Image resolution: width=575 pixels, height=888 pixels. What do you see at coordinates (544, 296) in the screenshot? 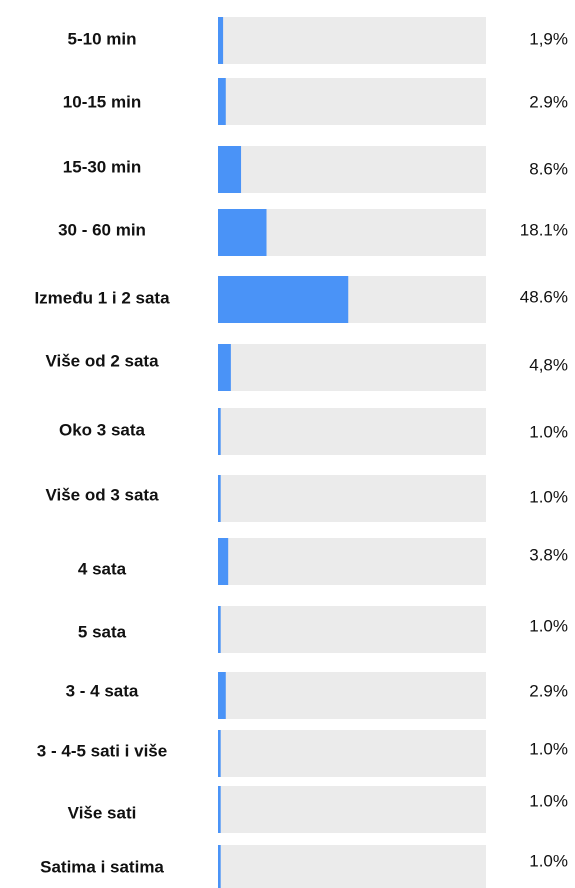
I see `value-label: 48.6%` at bounding box center [544, 296].